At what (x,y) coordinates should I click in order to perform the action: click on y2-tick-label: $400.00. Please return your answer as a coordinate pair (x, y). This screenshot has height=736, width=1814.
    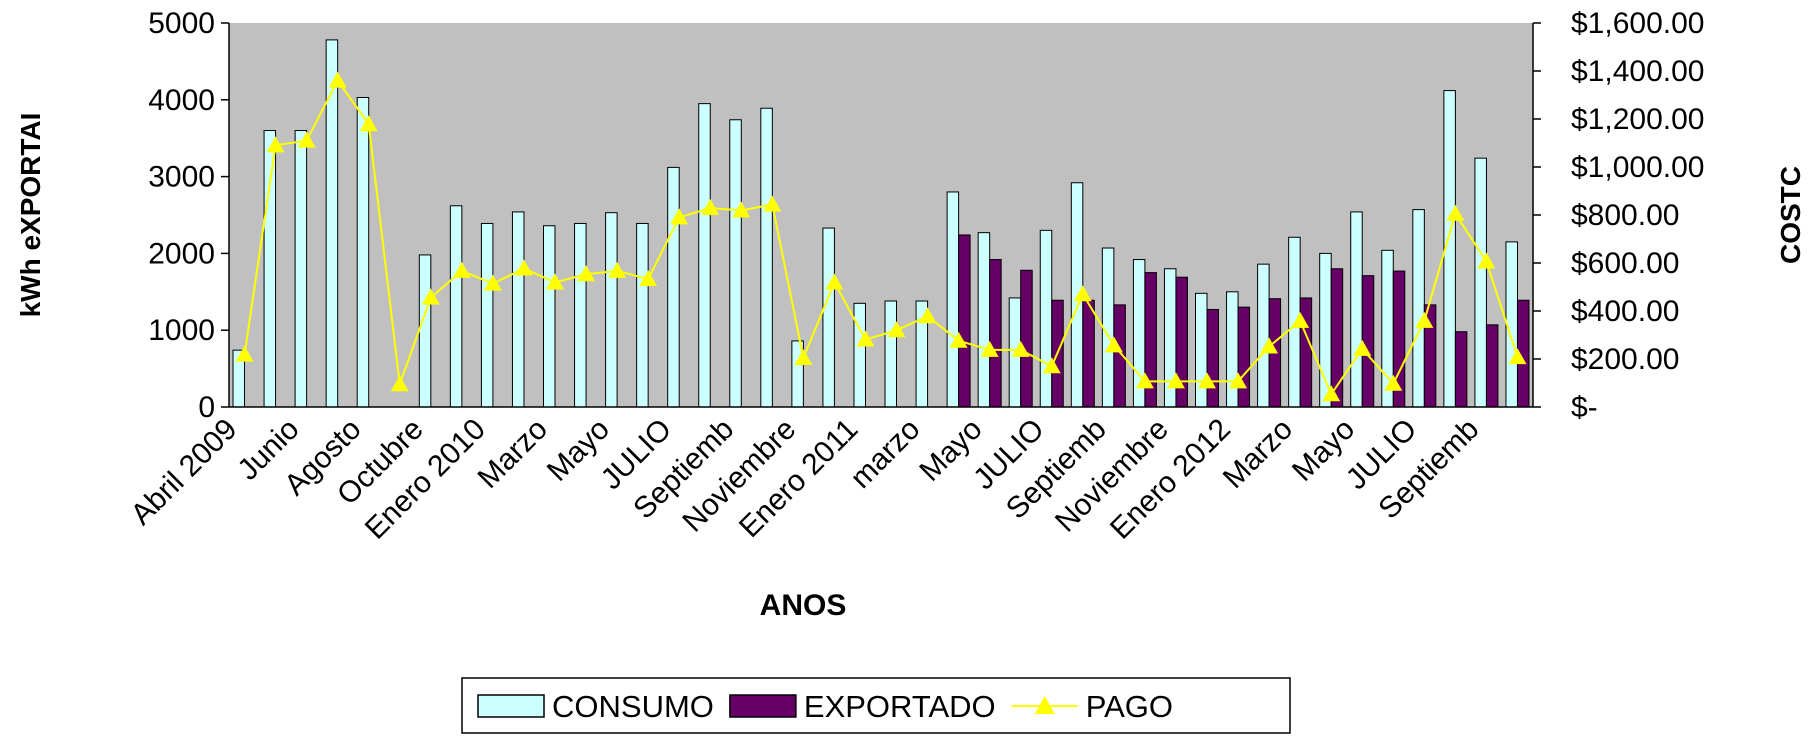
    Looking at the image, I should click on (1625, 311).